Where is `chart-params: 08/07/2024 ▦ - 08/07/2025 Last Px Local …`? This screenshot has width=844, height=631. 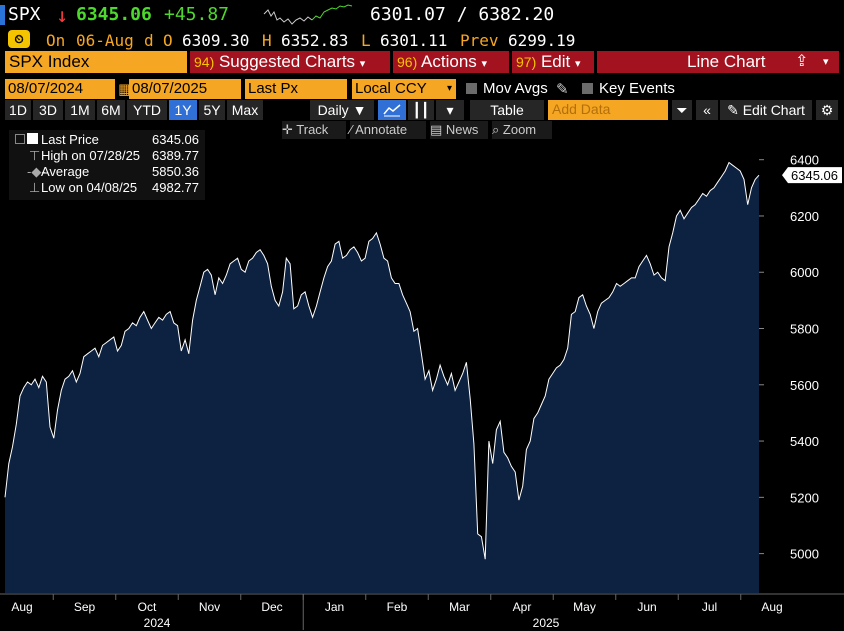
chart-params: 08/07/2024 ▦ - 08/07/2025 Last Px Local … is located at coordinates (422, 89).